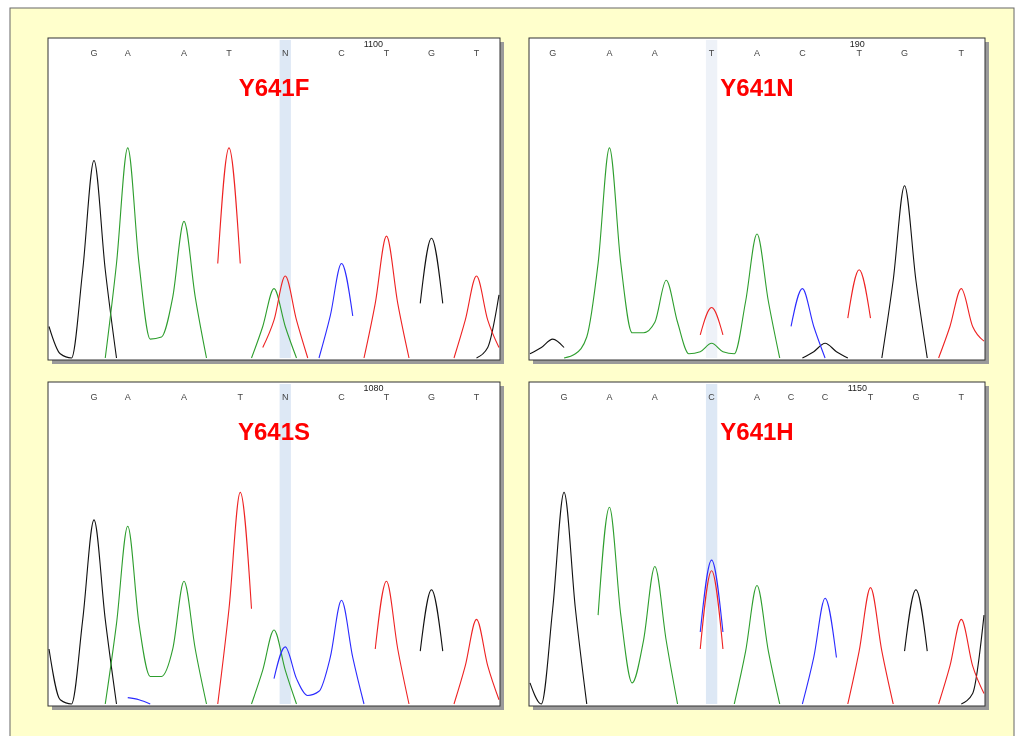 This screenshot has height=736, width=1015. I want to click on chart-title: Y641H, so click(757, 431).